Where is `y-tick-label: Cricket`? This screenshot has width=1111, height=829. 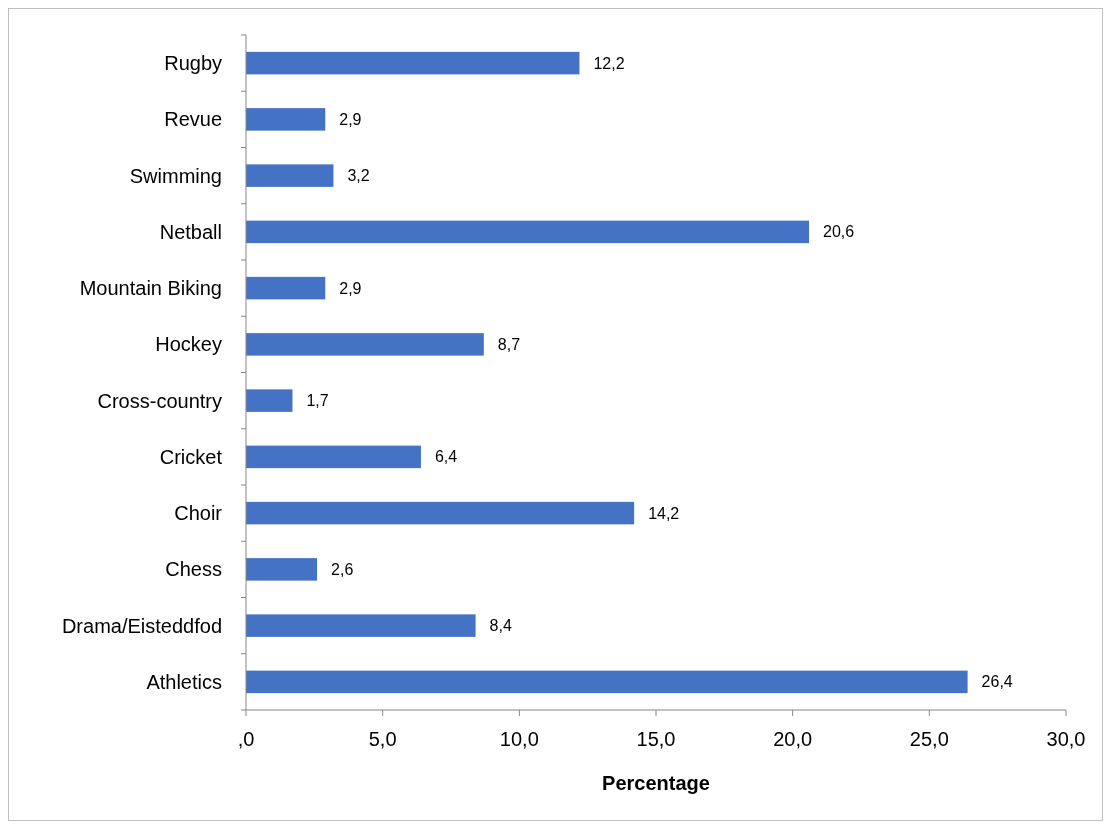
y-tick-label: Cricket is located at coordinates (191, 456).